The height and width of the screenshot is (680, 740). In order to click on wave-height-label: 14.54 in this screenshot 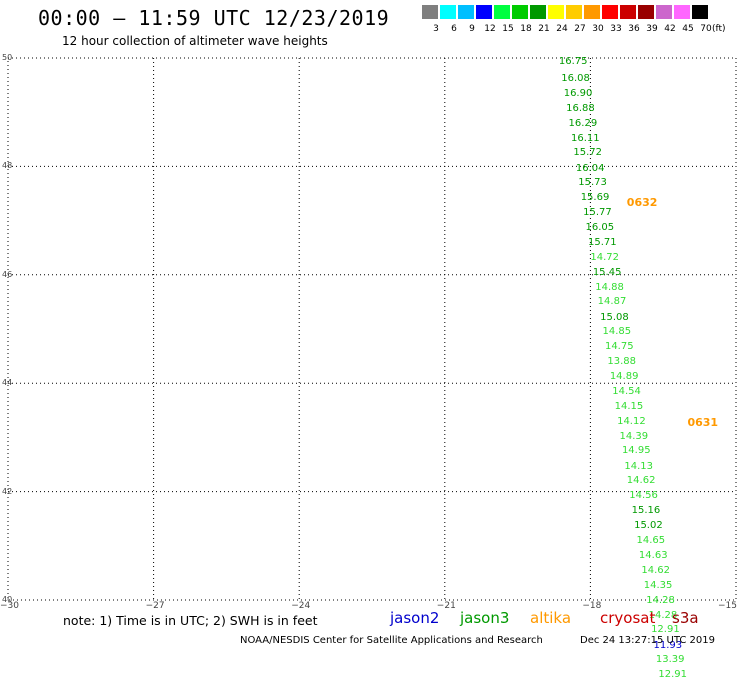, I will do `click(626, 391)`.